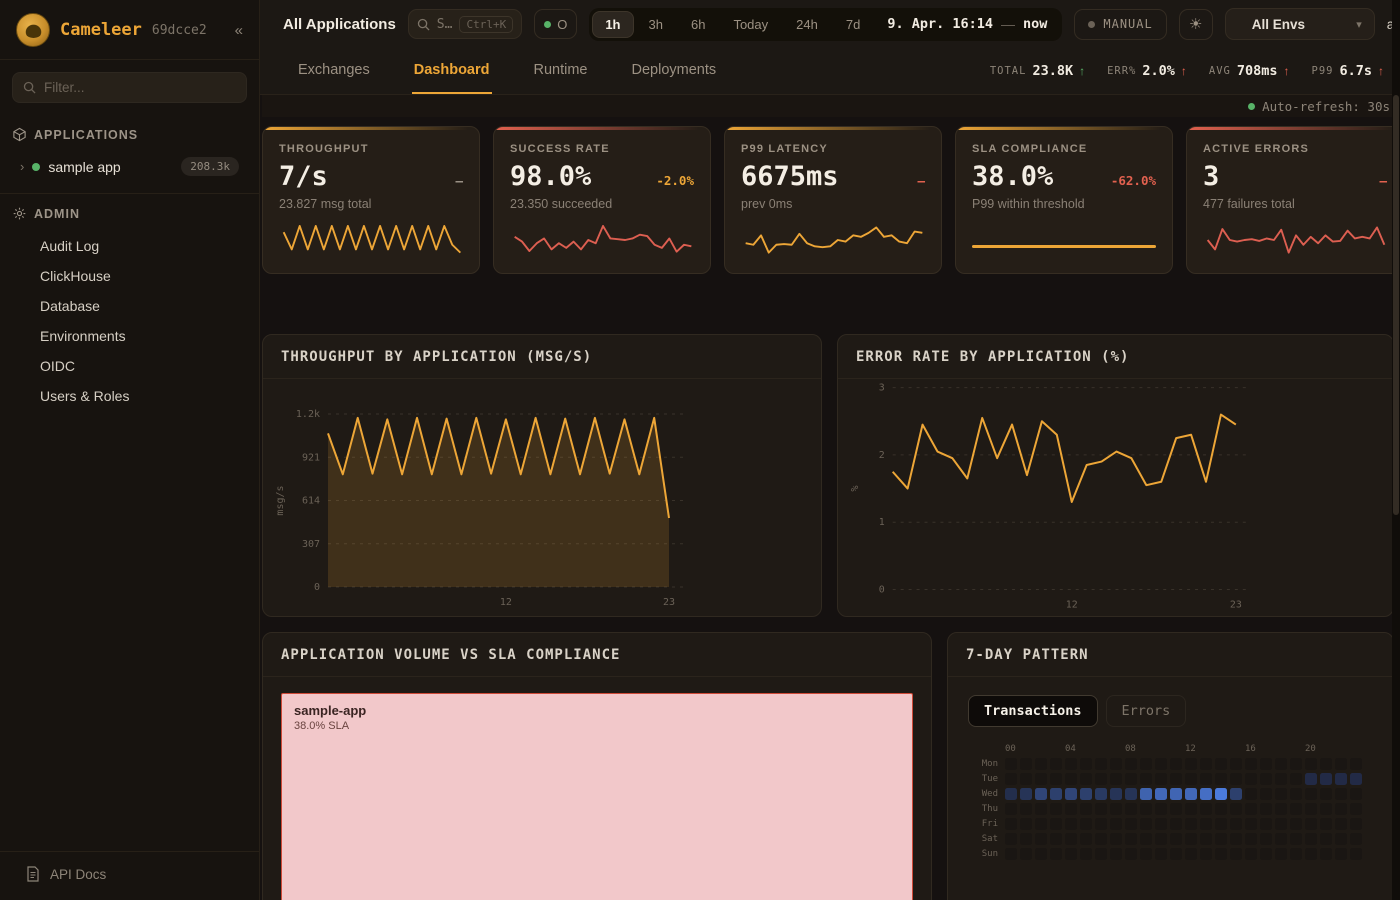 The height and width of the screenshot is (900, 1400). I want to click on sidebar-item-audit-log: Audit Log, so click(70, 246).